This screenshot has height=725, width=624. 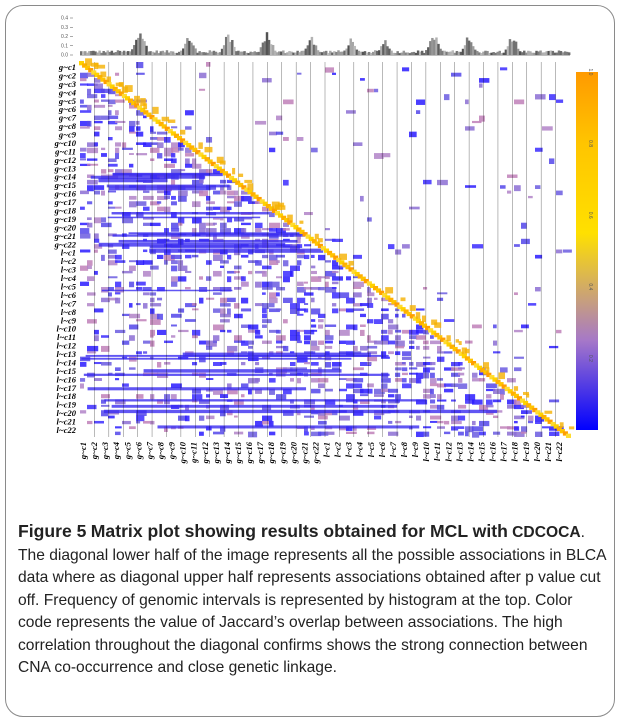 I want to click on column-label: g~c11, so click(x=194, y=453).